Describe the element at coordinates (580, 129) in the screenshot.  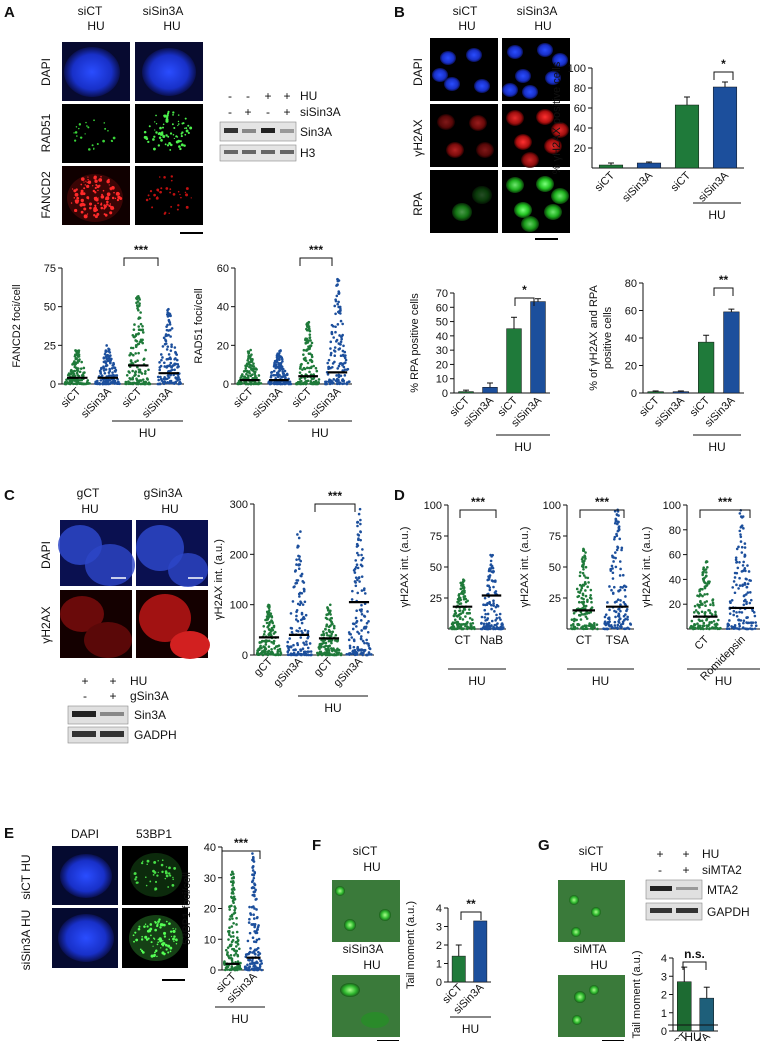
I see `y-tick-label: 40` at that location.